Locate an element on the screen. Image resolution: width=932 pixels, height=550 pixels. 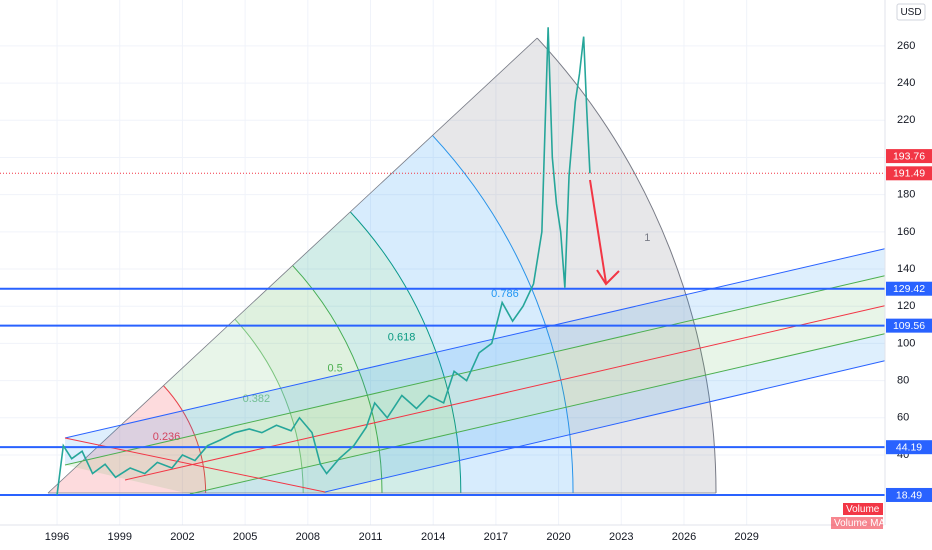
price-label: 109.56 is located at coordinates (909, 326).